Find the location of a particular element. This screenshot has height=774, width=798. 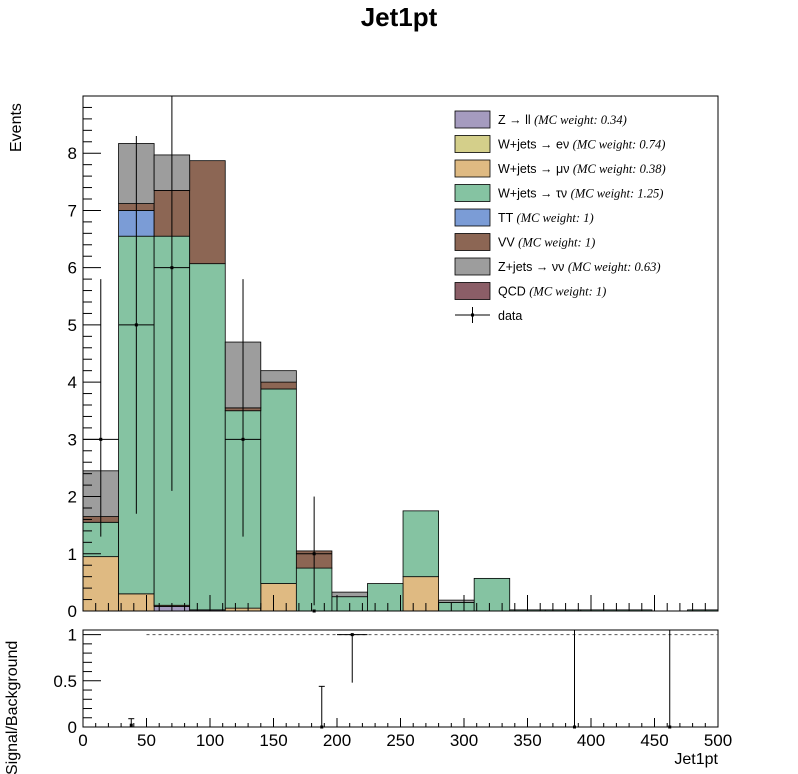

x-tick-label: 450 is located at coordinates (654, 740).